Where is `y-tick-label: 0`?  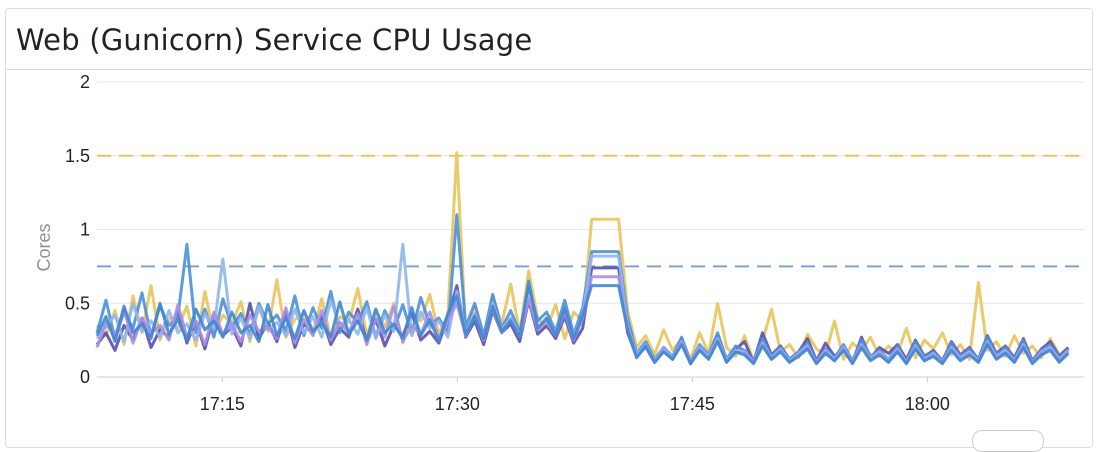
y-tick-label: 0 is located at coordinates (85, 377).